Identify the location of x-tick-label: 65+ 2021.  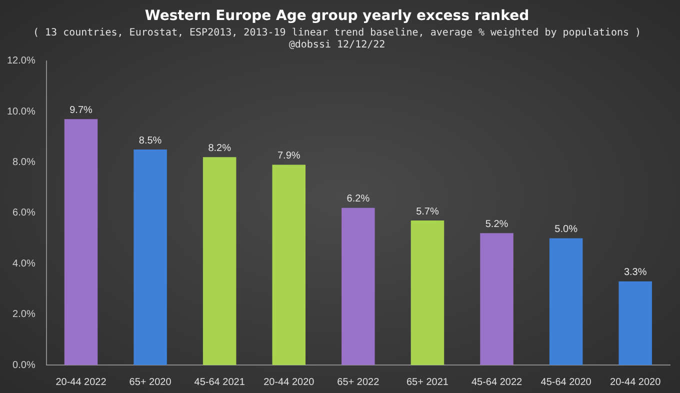
(427, 382).